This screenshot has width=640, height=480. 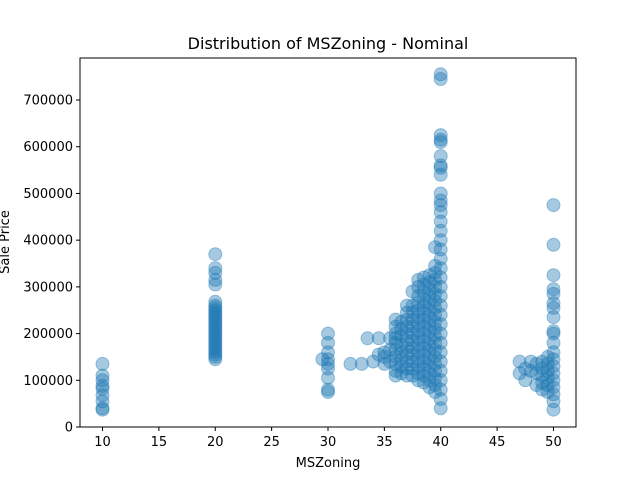 What do you see at coordinates (48, 287) in the screenshot?
I see `y-tick-label: 300000` at bounding box center [48, 287].